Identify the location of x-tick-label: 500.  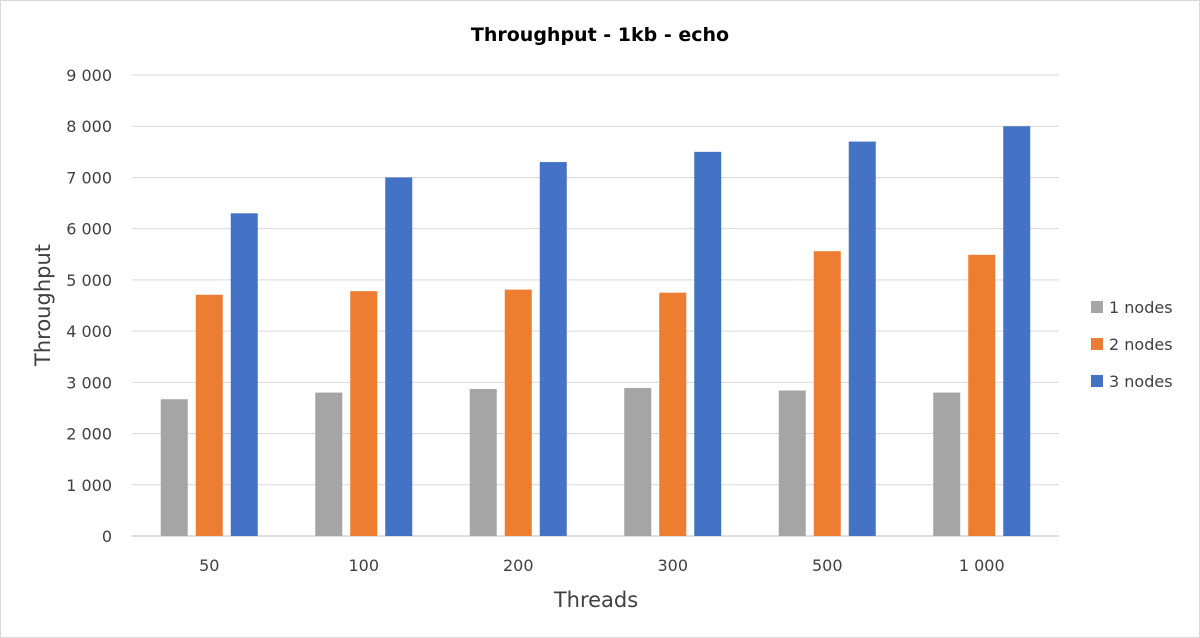
(827, 565).